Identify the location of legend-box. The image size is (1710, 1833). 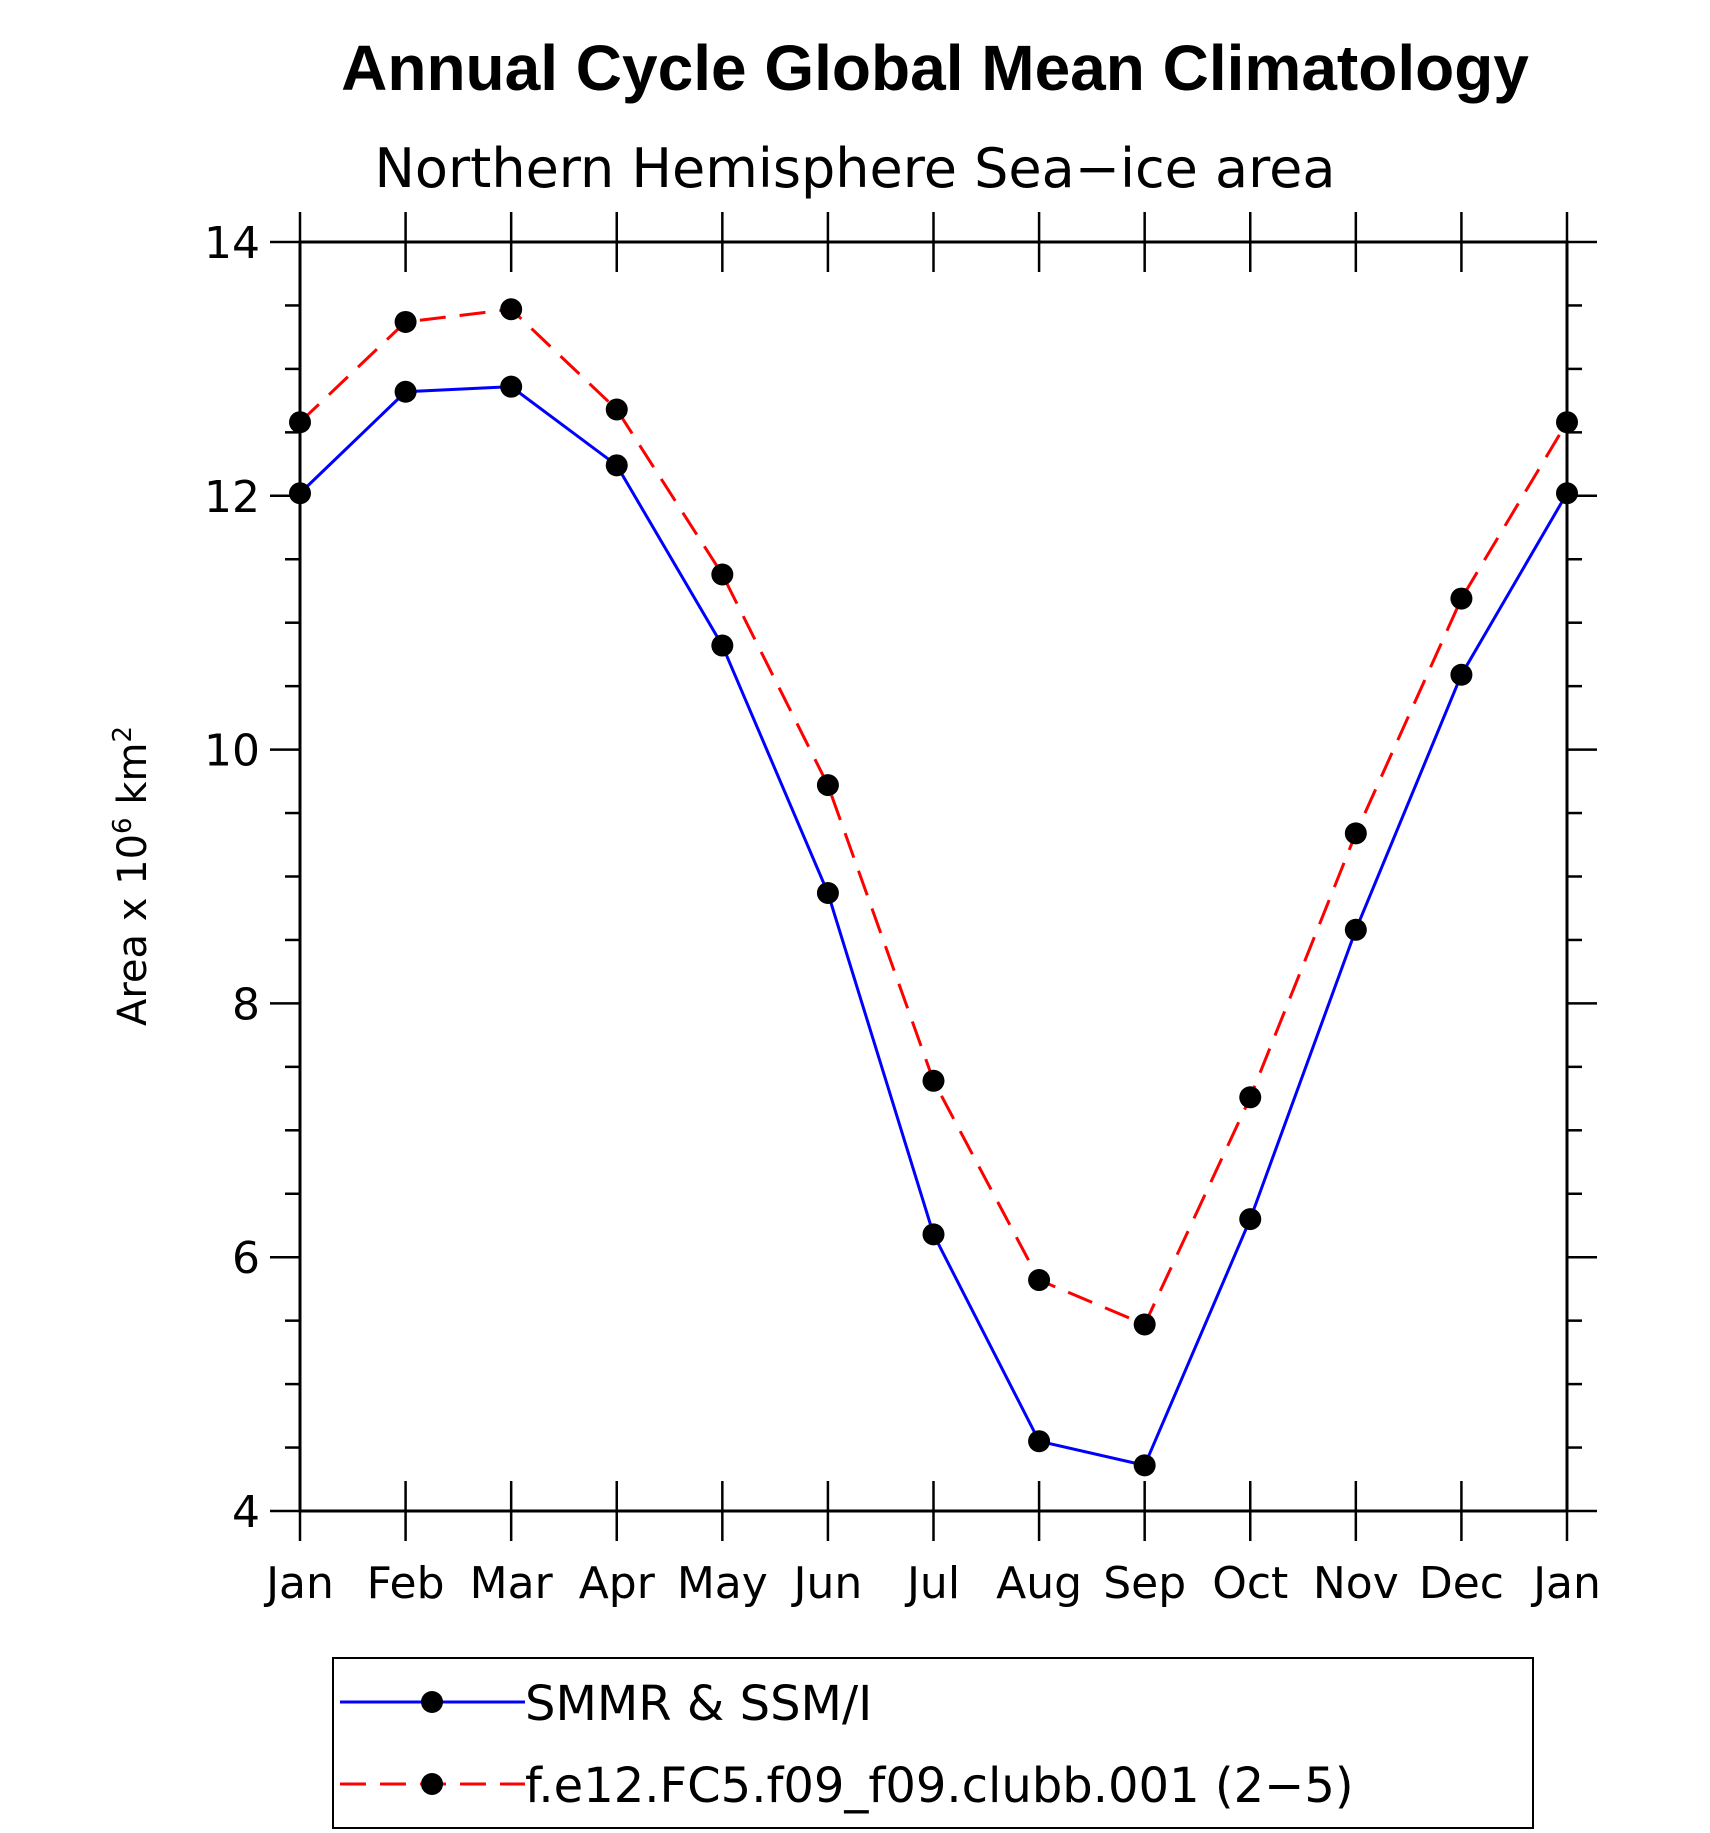
(933, 1743).